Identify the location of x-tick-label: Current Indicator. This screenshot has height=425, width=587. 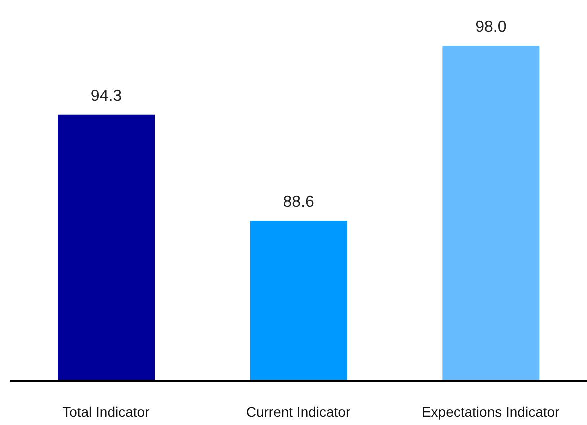
(298, 412).